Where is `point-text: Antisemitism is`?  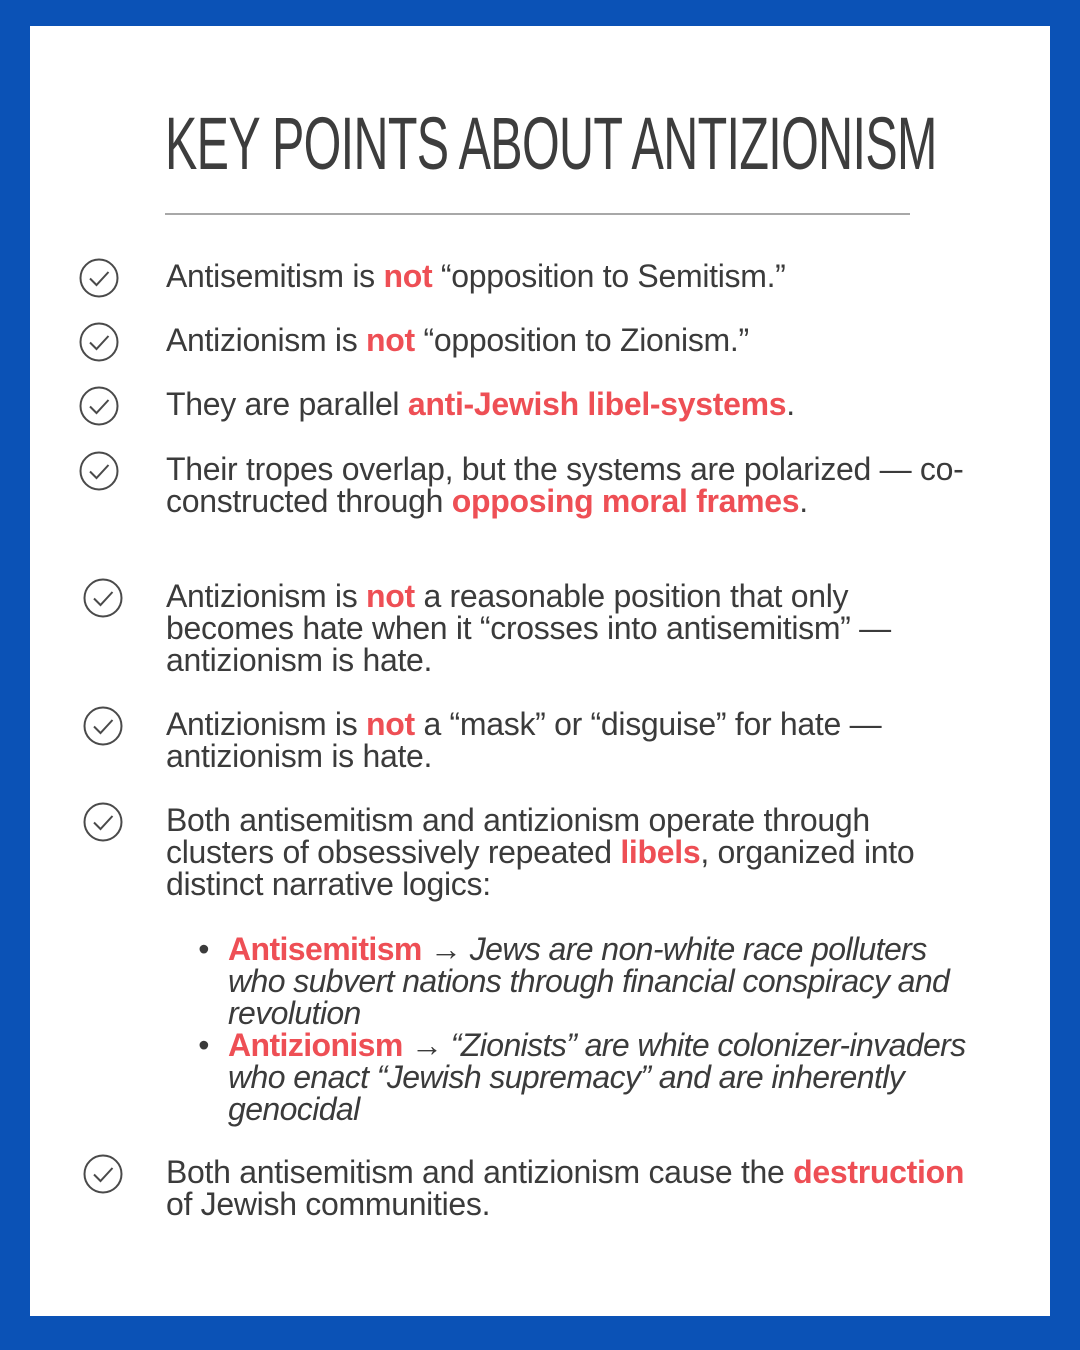 point-text: Antisemitism is is located at coordinates (275, 276).